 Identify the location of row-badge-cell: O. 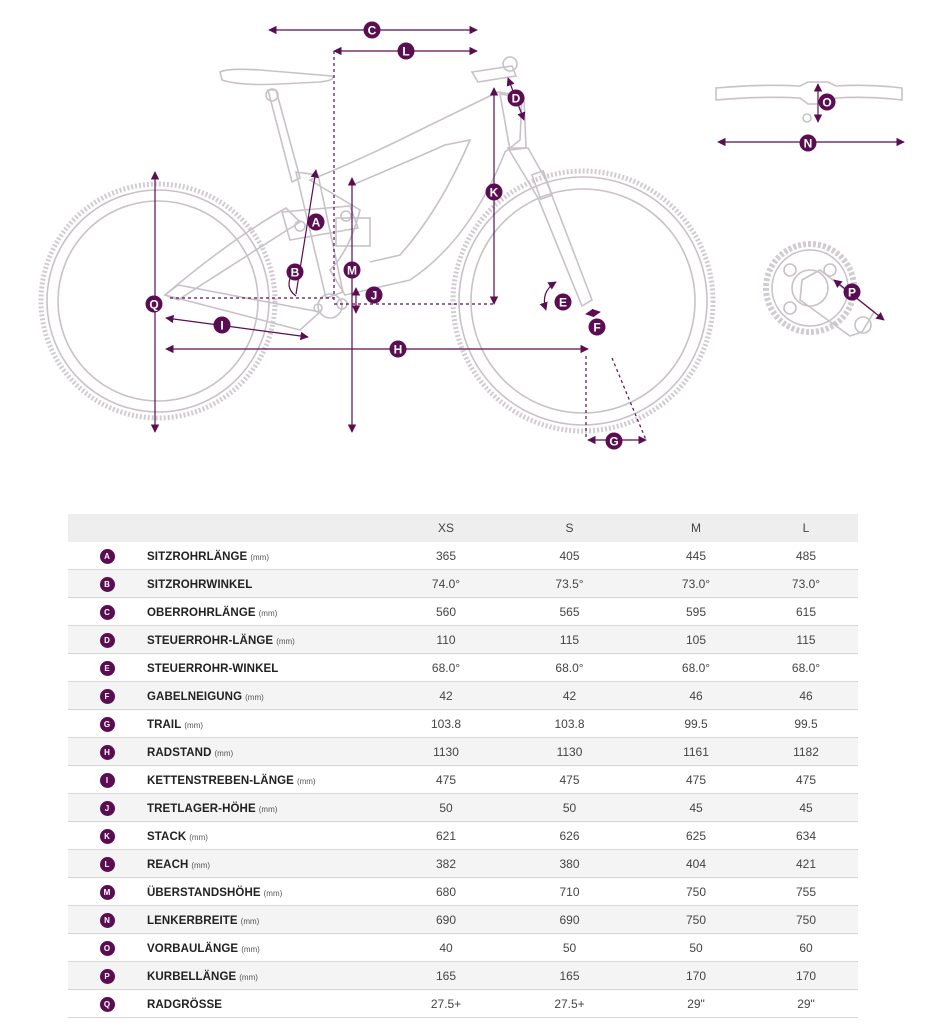
(107, 947).